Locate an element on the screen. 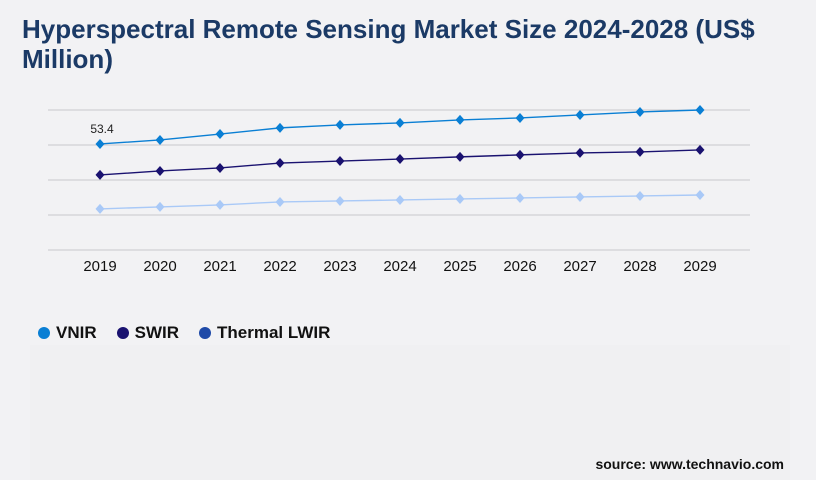 This screenshot has width=816, height=480. legend-label: VNIR is located at coordinates (76, 332).